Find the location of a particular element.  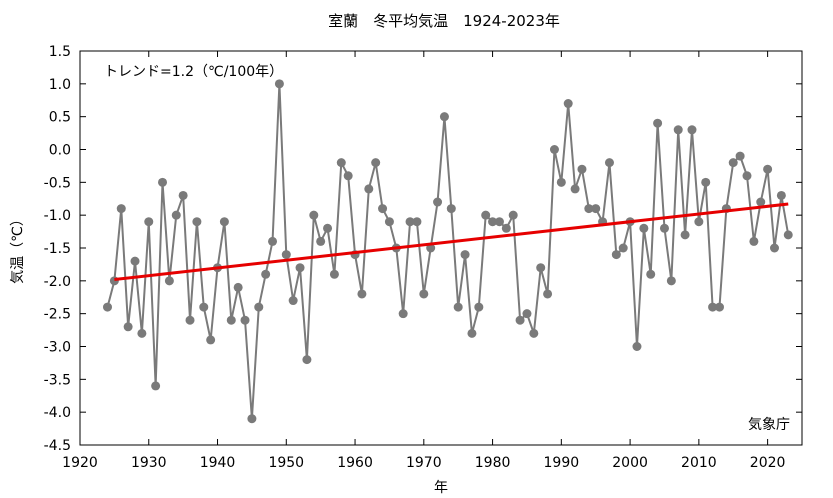

x-tick-label: 1950 is located at coordinates (286, 463).